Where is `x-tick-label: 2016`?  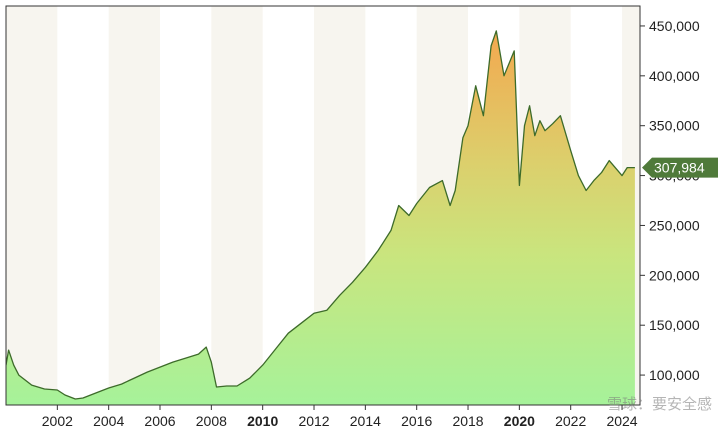
x-tick-label: 2016 is located at coordinates (416, 421).